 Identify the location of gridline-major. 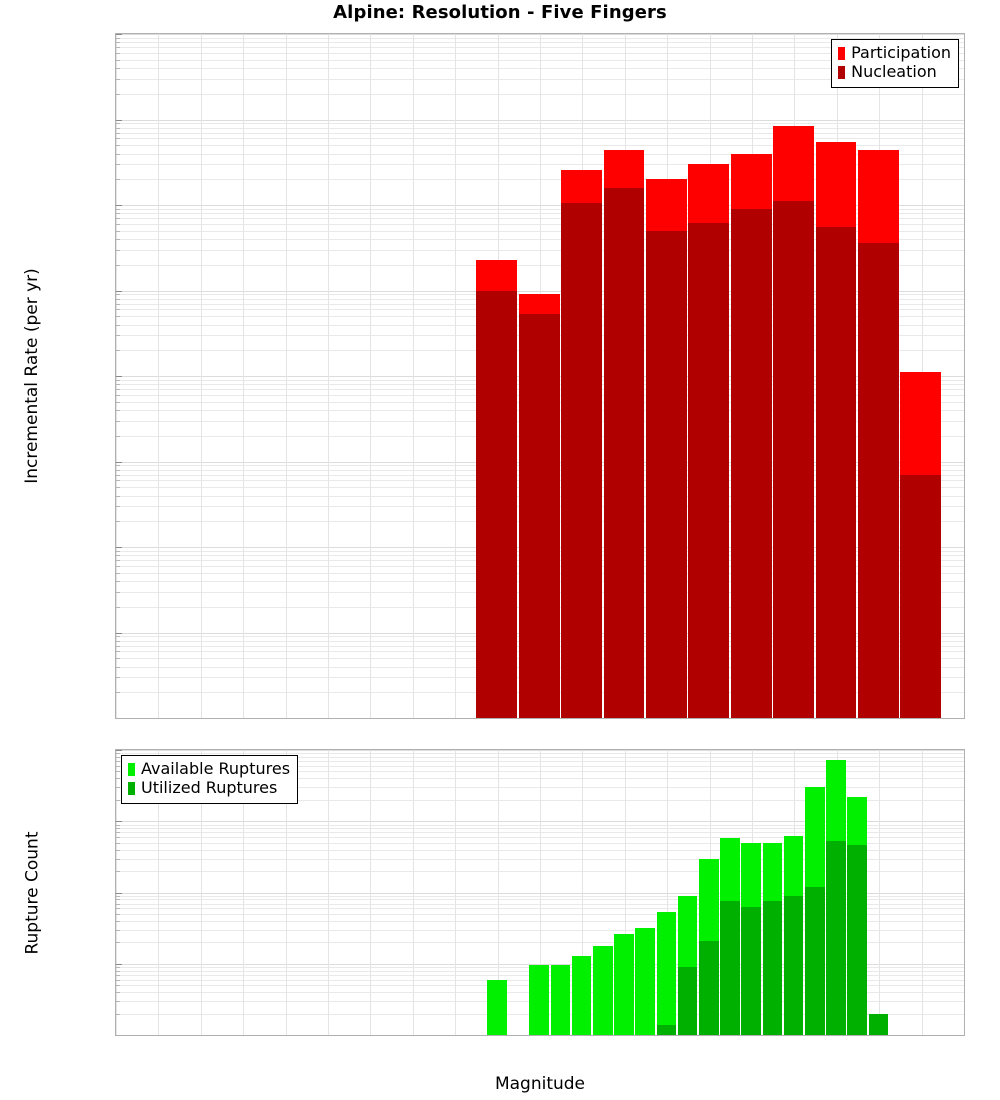
(540, 1035).